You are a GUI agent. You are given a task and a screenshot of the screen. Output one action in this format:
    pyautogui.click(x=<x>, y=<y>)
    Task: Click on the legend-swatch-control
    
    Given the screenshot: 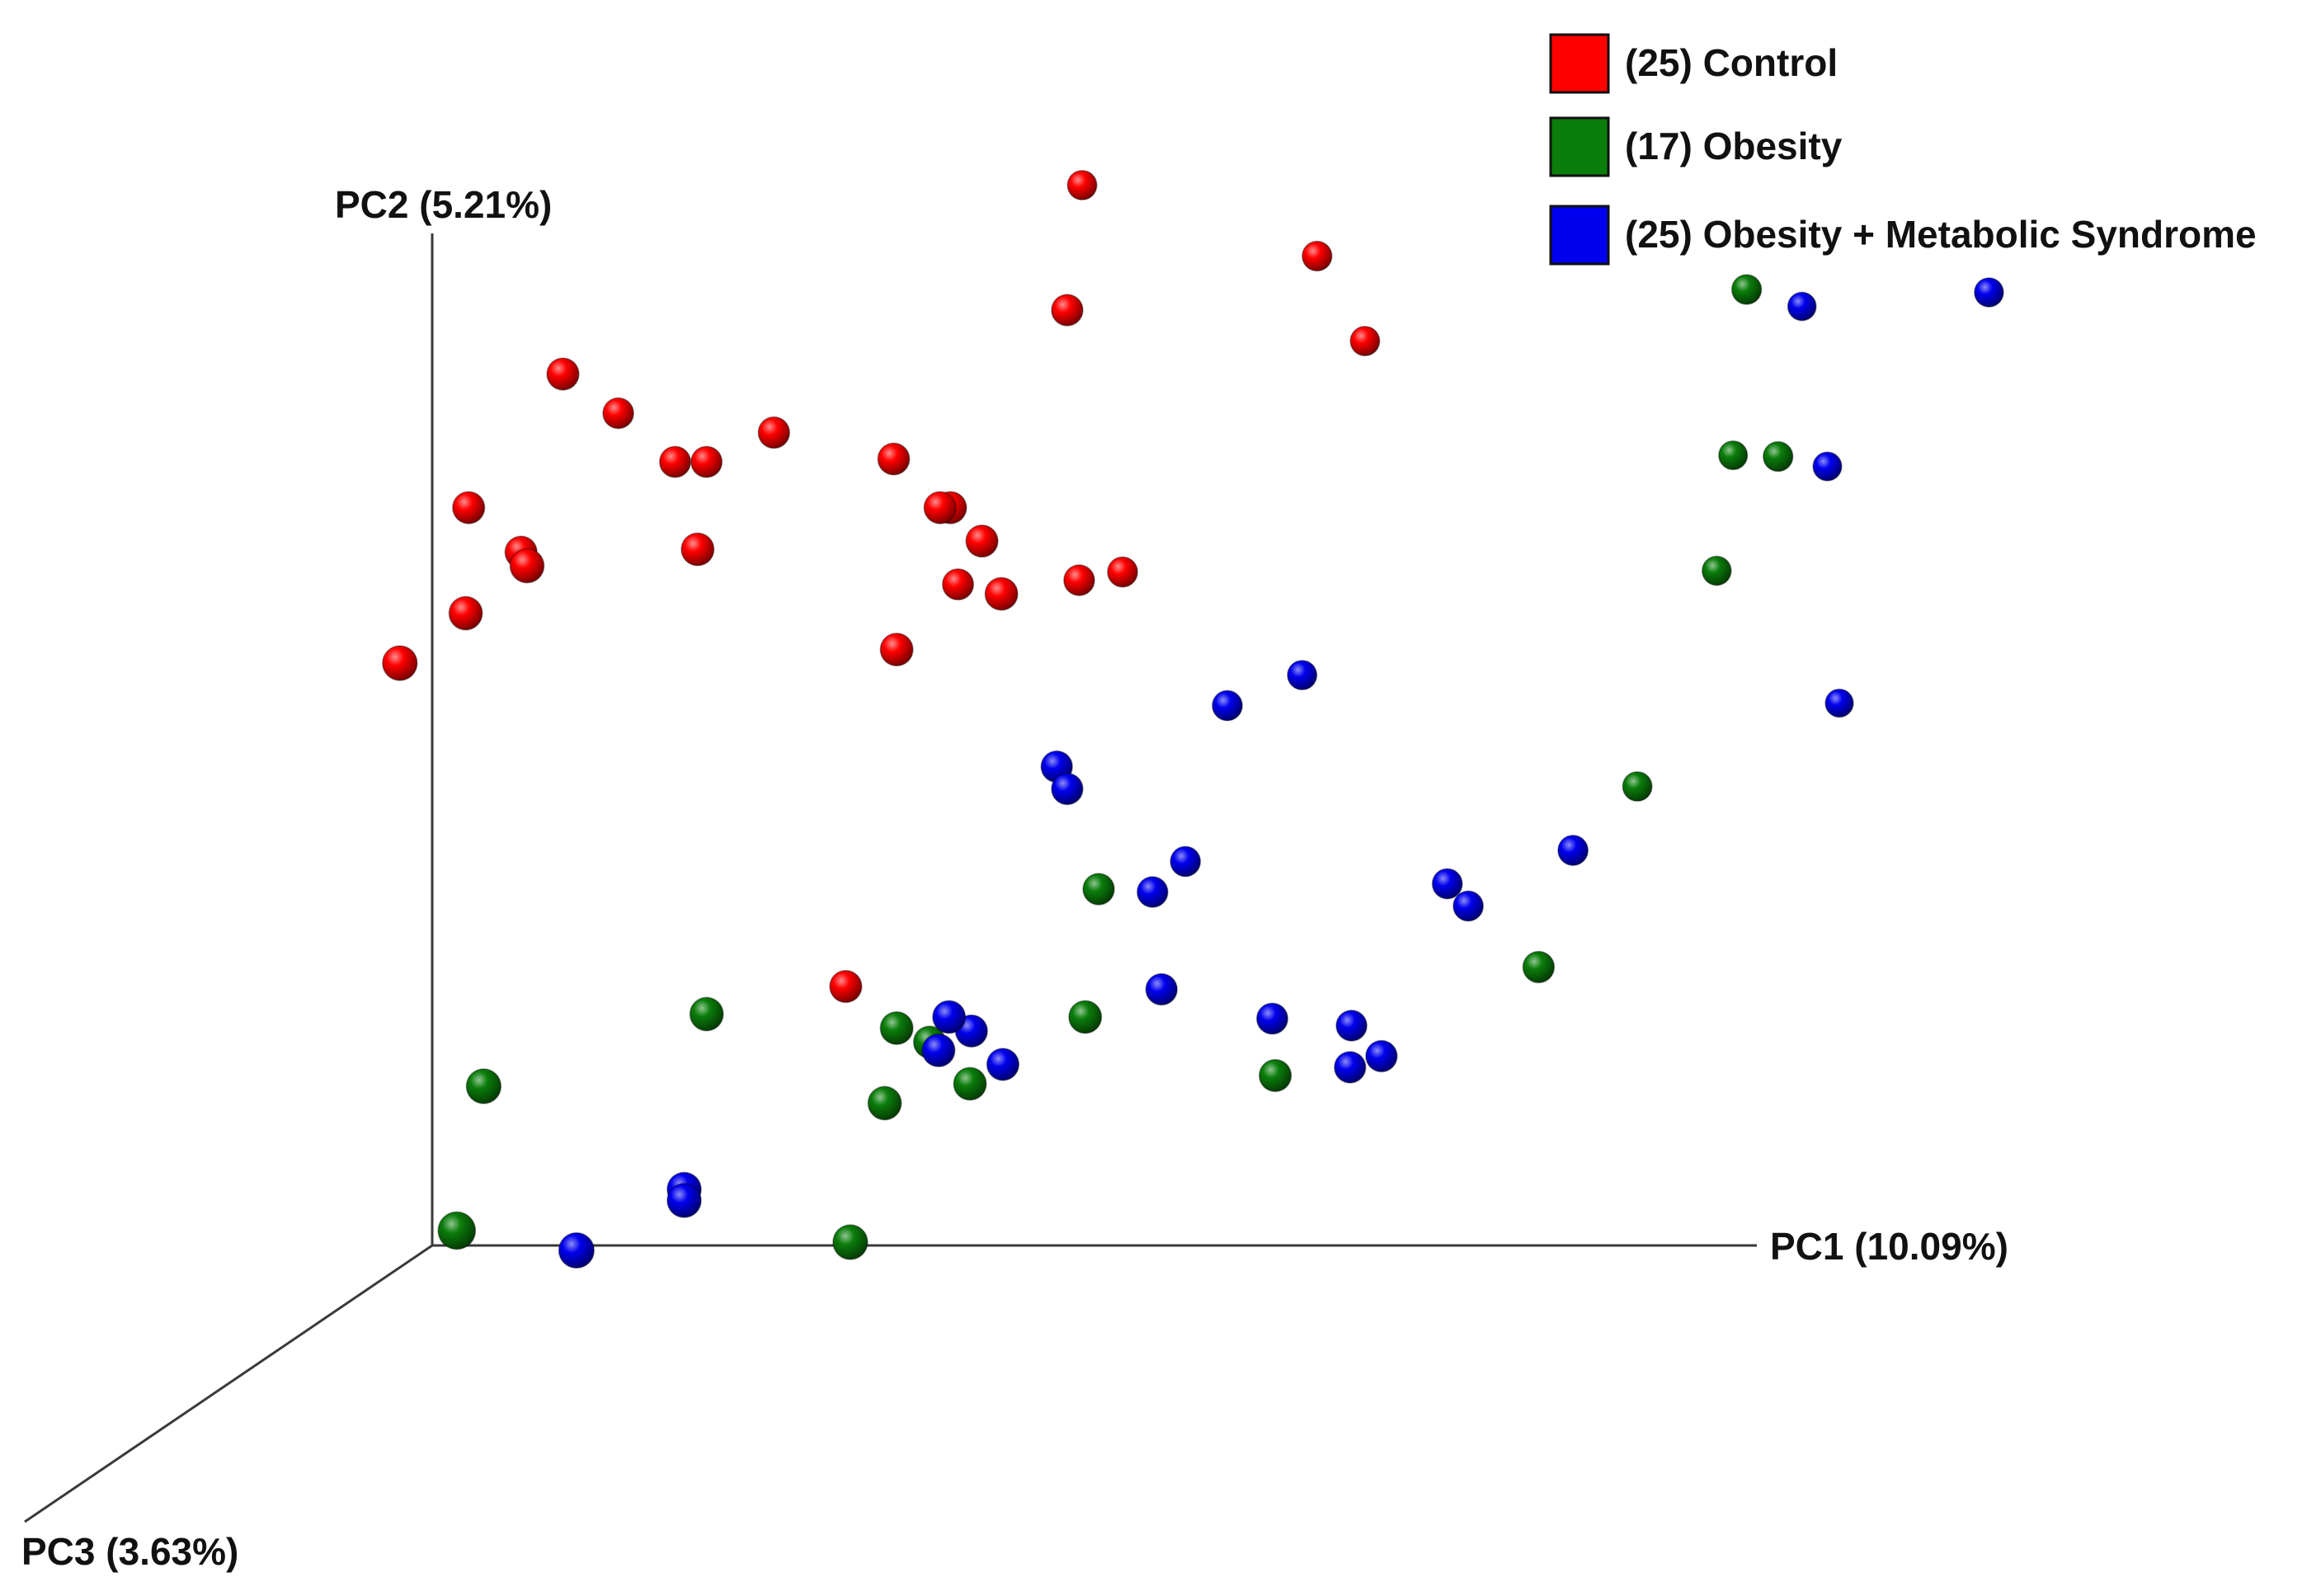 What is the action you would take?
    pyautogui.click(x=1580, y=63)
    